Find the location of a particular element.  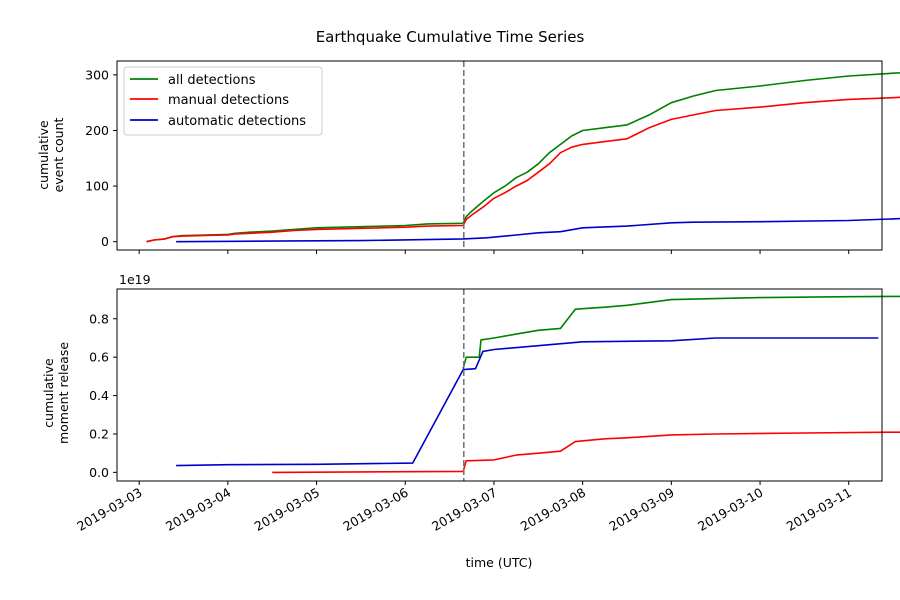

event-count-y-ticks: 0 100 200 300 is located at coordinates (101, 158).